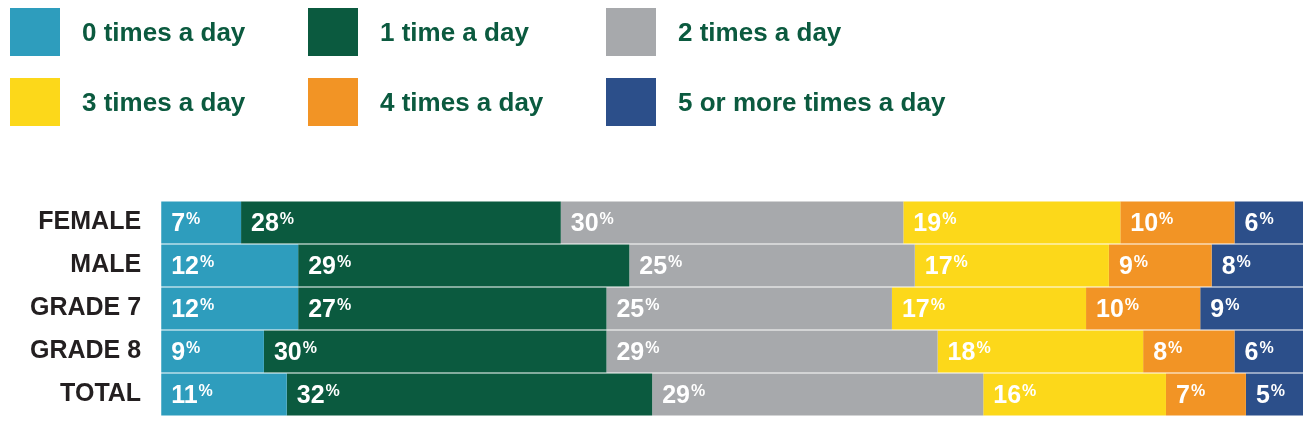 The width and height of the screenshot is (1307, 444). What do you see at coordinates (164, 32) in the screenshot?
I see `legend-label: 0 times a day` at bounding box center [164, 32].